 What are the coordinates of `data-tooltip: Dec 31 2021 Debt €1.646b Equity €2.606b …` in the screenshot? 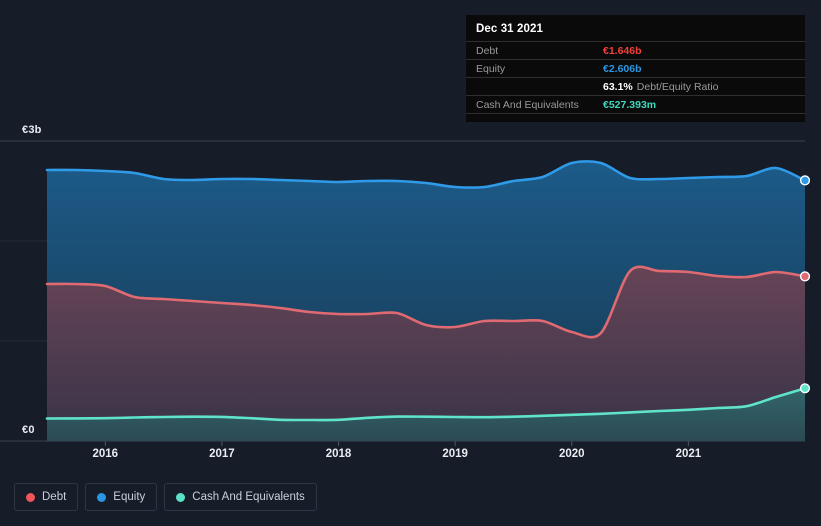 It's located at (635, 68).